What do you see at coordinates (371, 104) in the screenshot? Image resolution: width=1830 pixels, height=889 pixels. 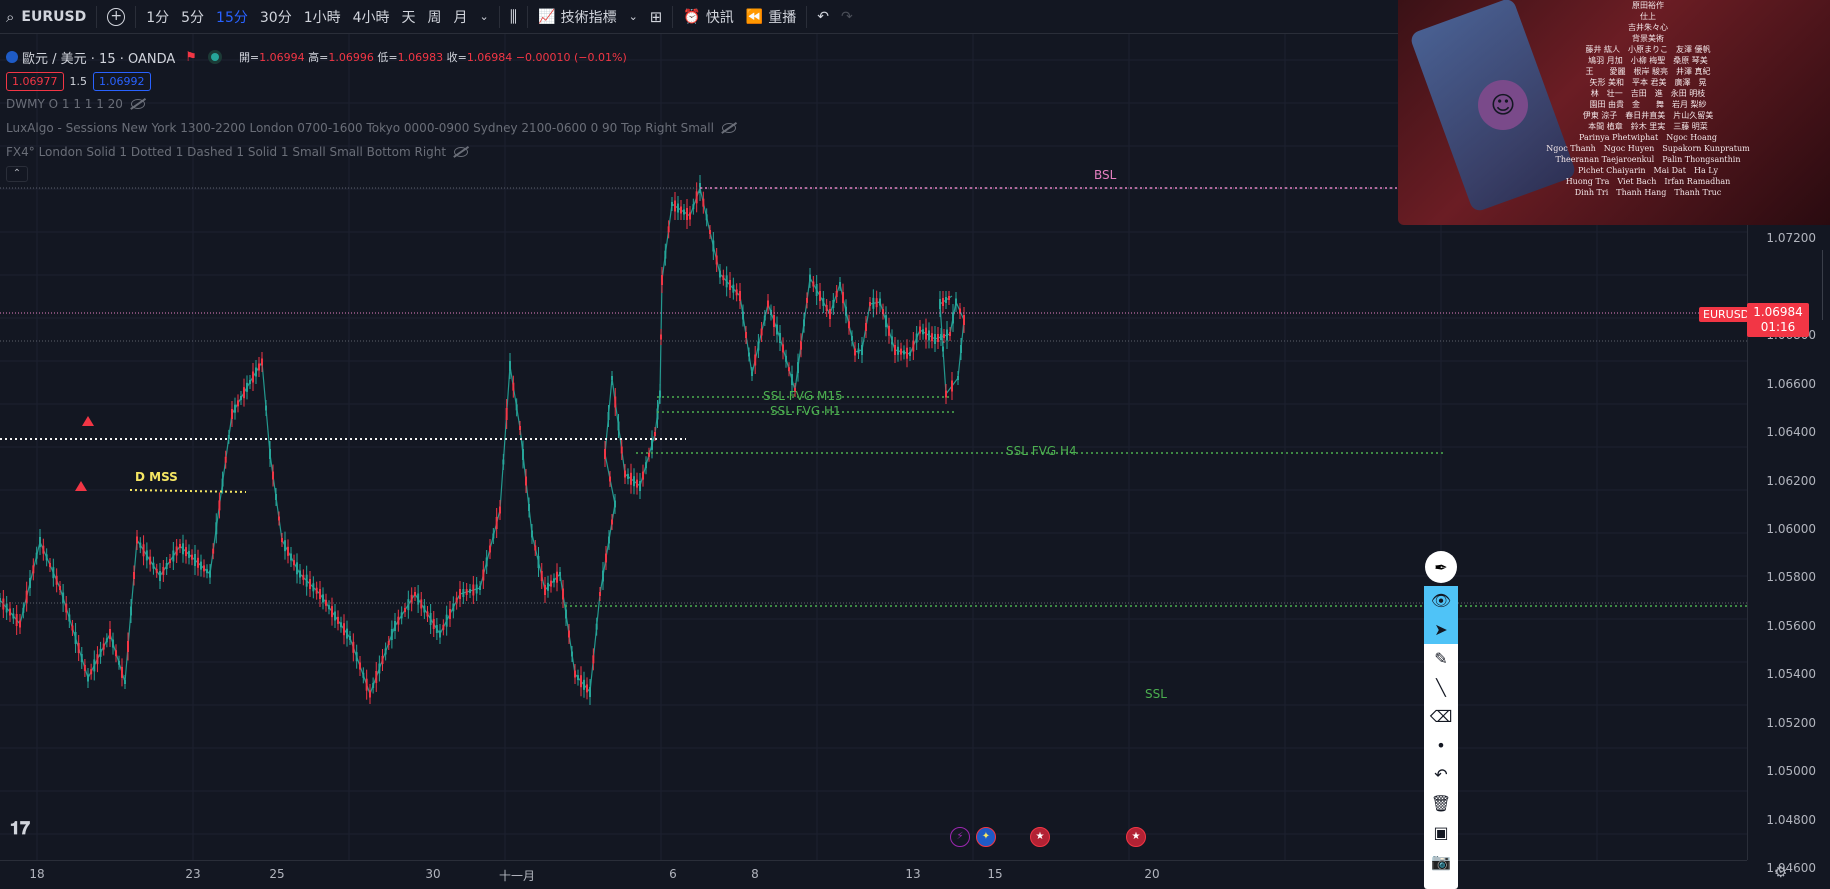 I see `indicator-dwmy: DWMY O 1 1 1 1 20` at bounding box center [371, 104].